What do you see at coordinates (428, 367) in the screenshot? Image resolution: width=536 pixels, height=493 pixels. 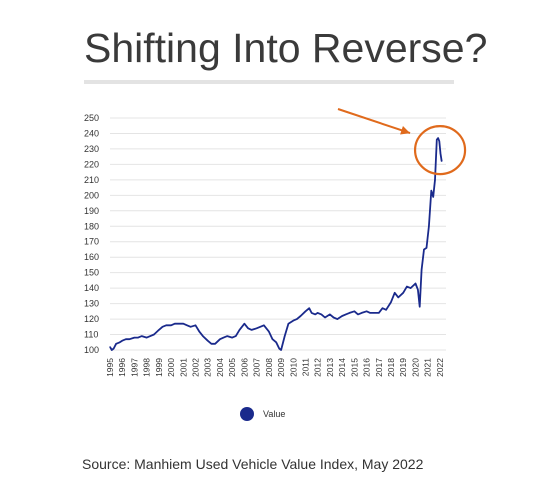 I see `x-tick-label: 2021` at bounding box center [428, 367].